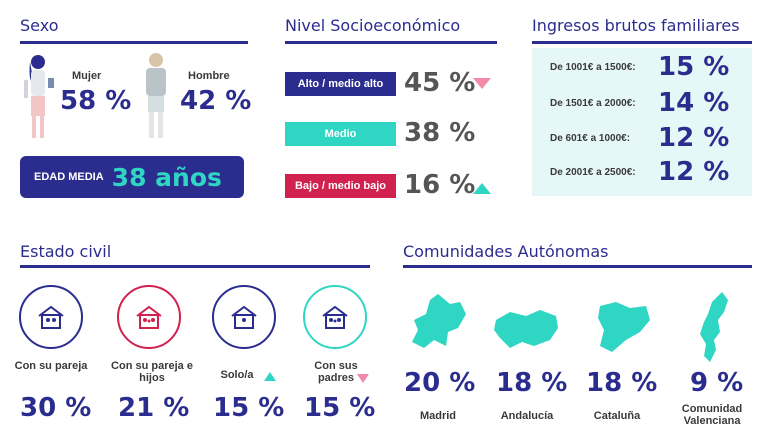 This screenshot has height=439, width=768. Describe the element at coordinates (152, 372) in the screenshot. I see `civil-label: Con su pareja e hijos` at that location.